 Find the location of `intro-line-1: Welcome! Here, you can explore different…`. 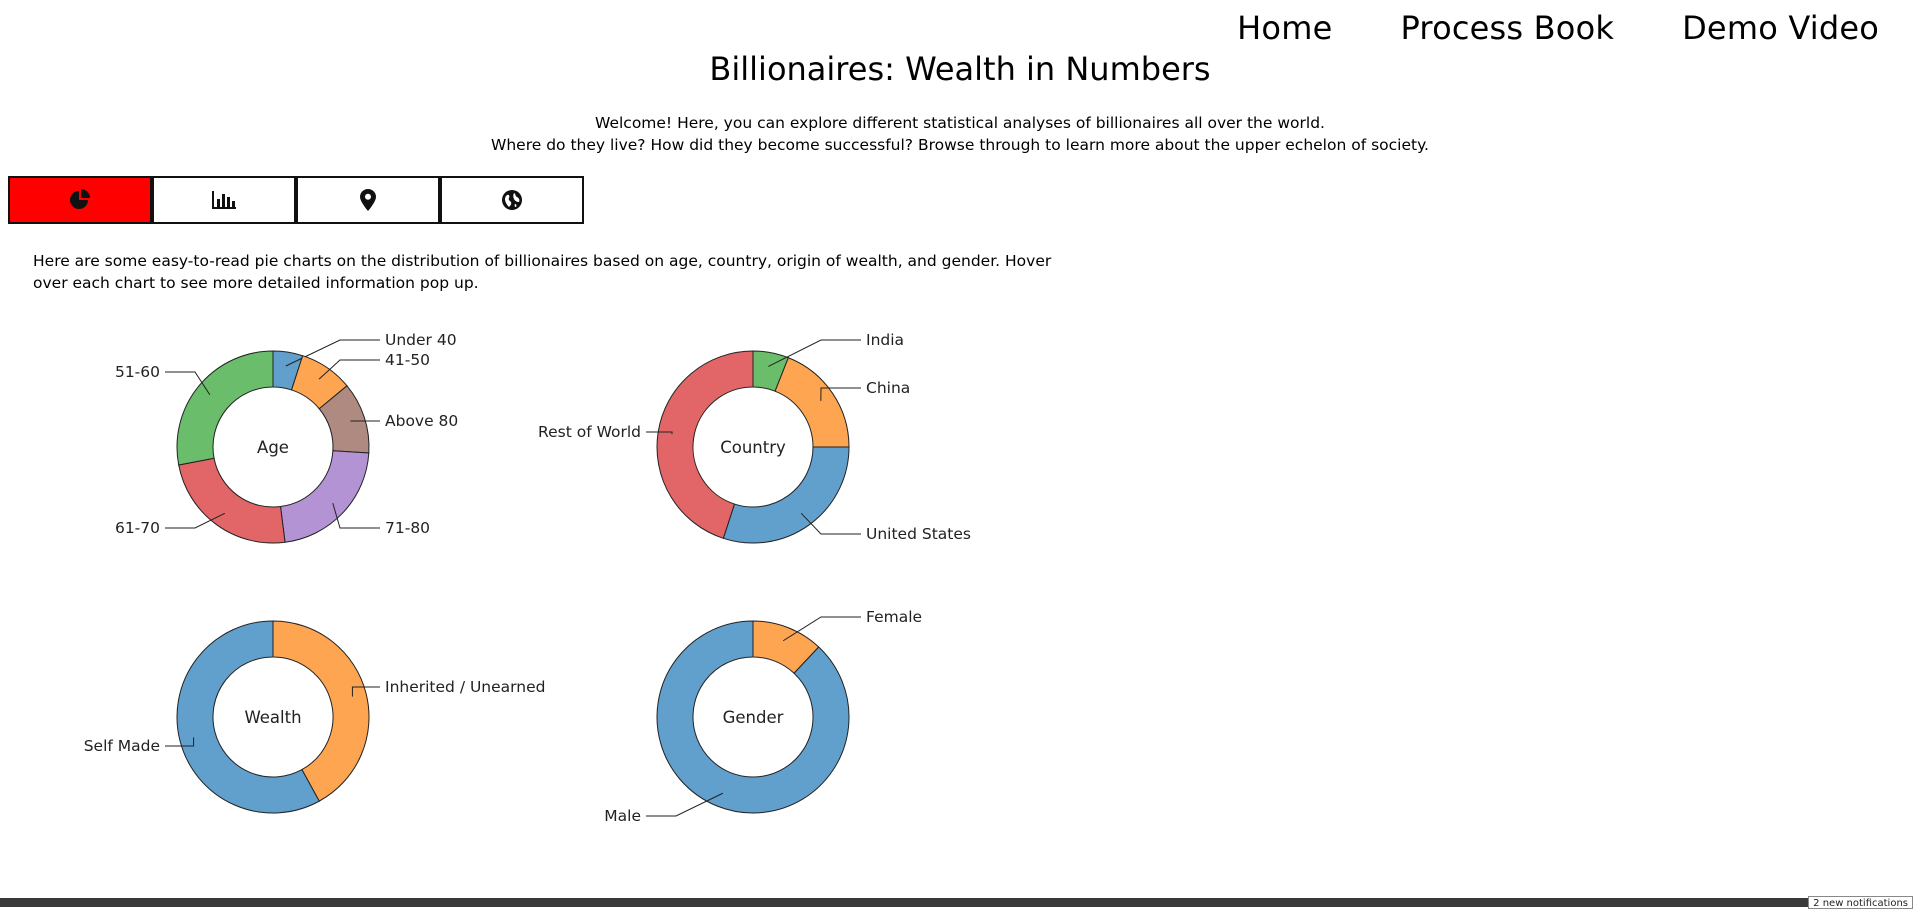

intro-line-1: Welcome! Here, you can explore different… is located at coordinates (960, 123).